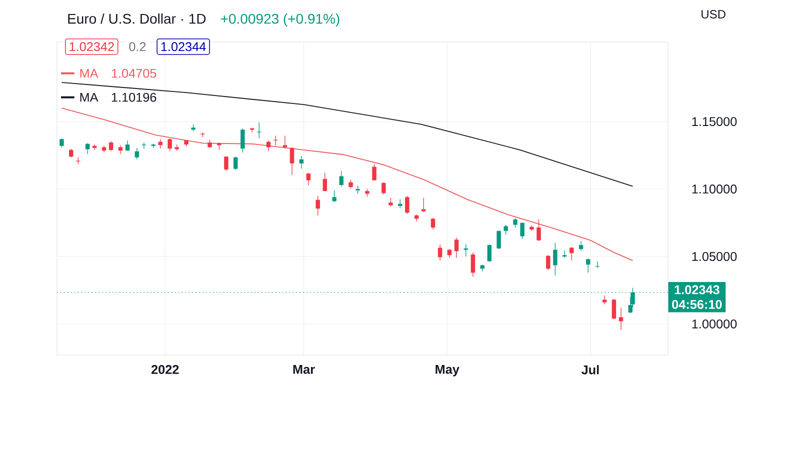 The height and width of the screenshot is (467, 793). Describe the element at coordinates (280, 20) in the screenshot. I see `chart-subtitle: +0.00923 (+0.91%)` at that location.